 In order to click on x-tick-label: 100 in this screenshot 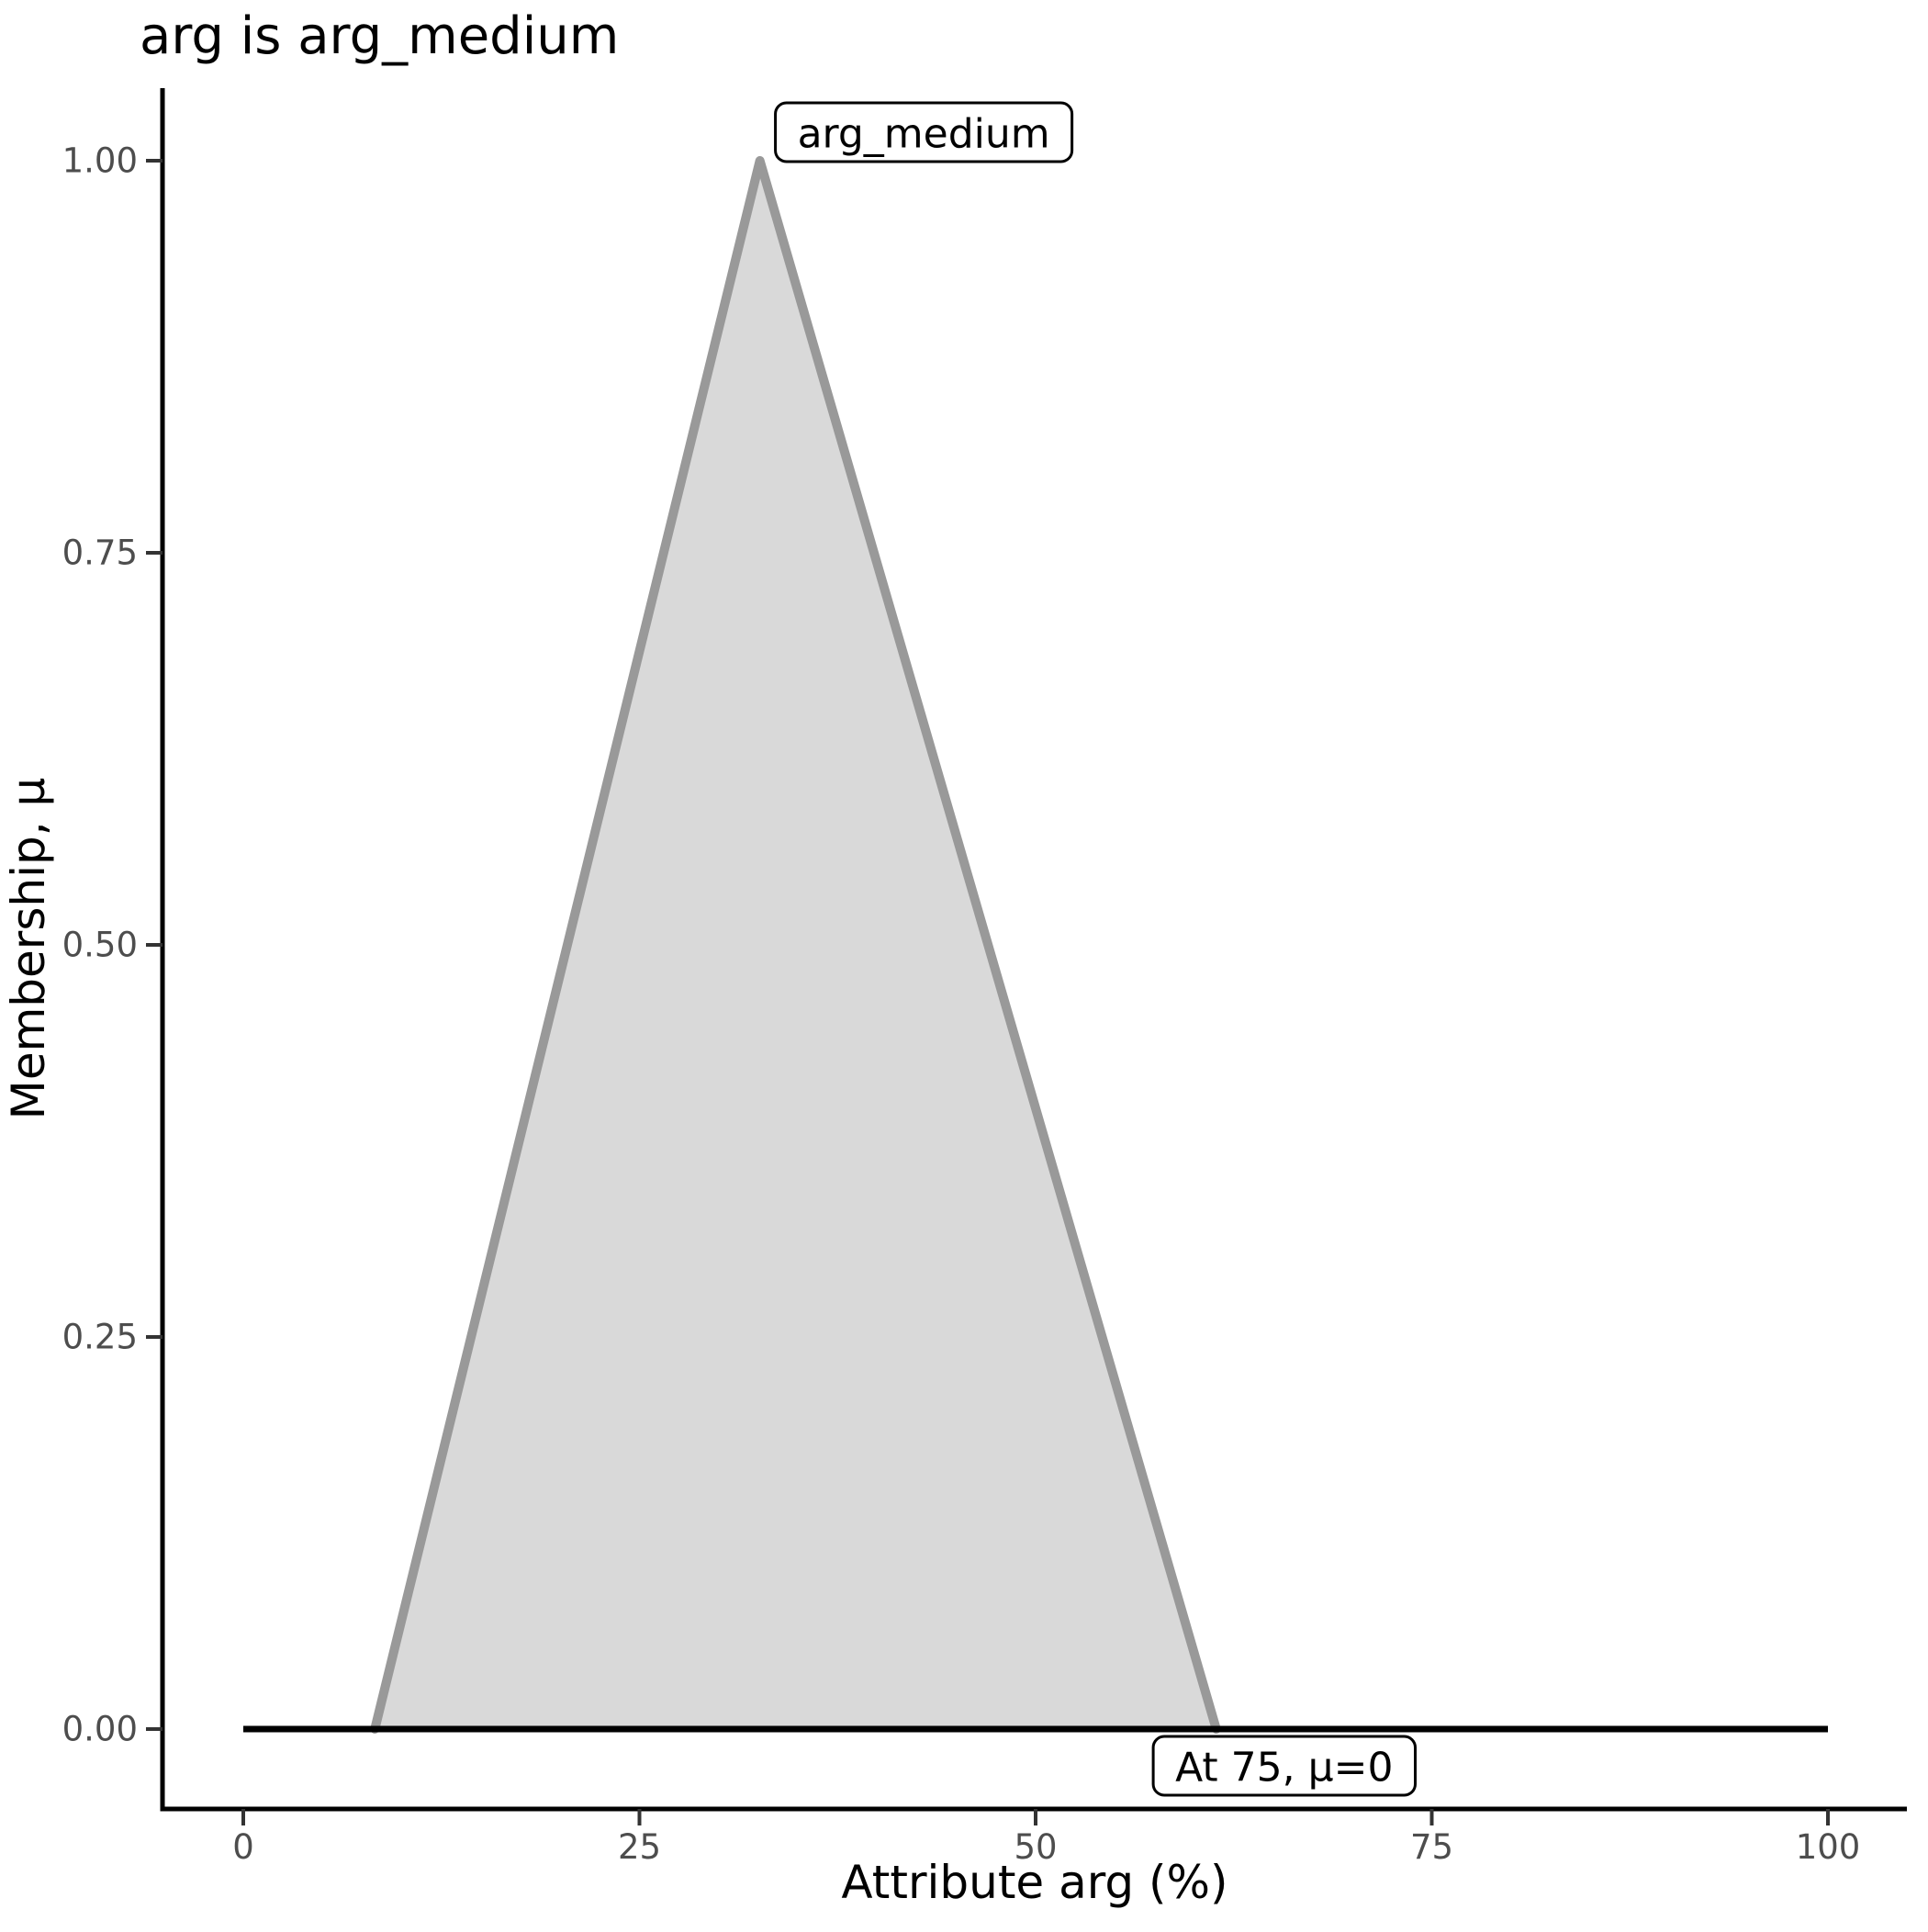, I will do `click(1828, 1847)`.